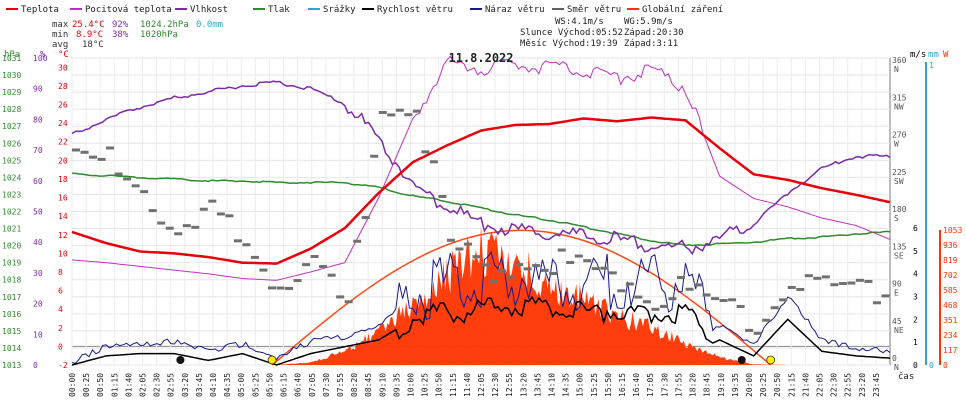 The image size is (966, 400). I want to click on tick-label-time: 21:15, so click(791, 385).